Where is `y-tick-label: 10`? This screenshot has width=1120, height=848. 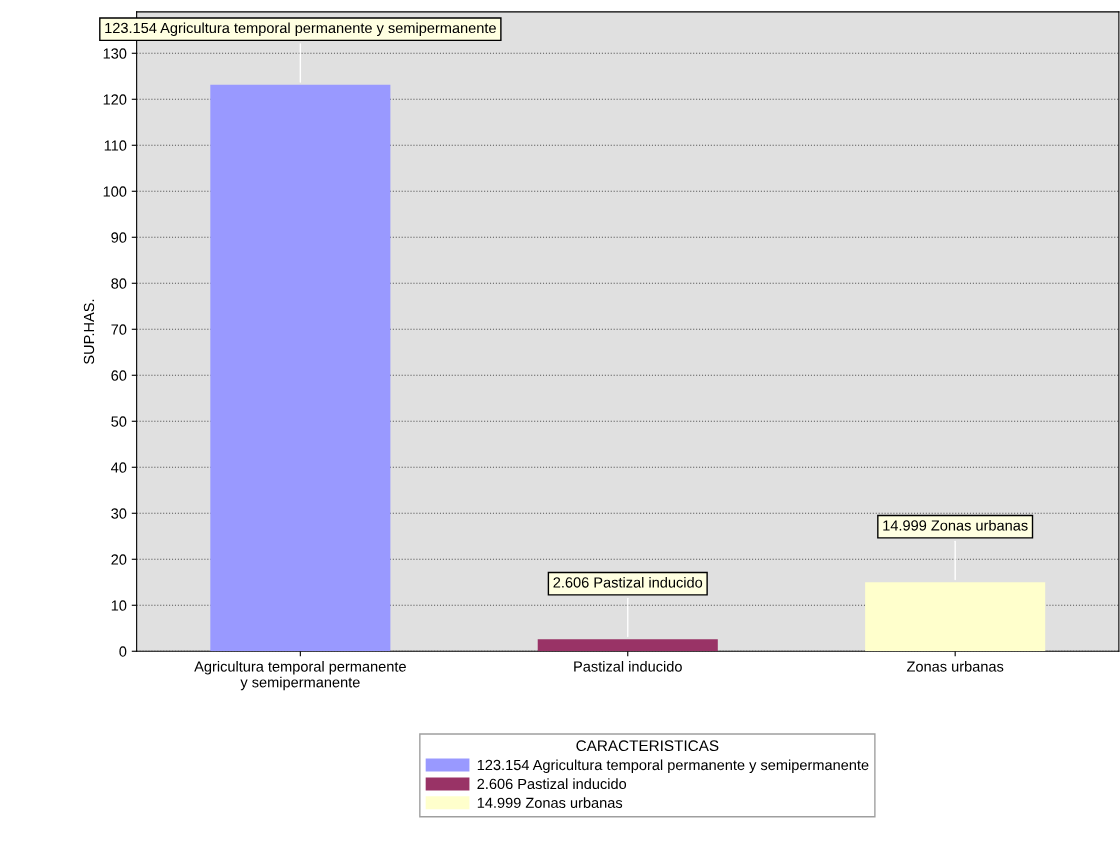
y-tick-label: 10 is located at coordinates (119, 605).